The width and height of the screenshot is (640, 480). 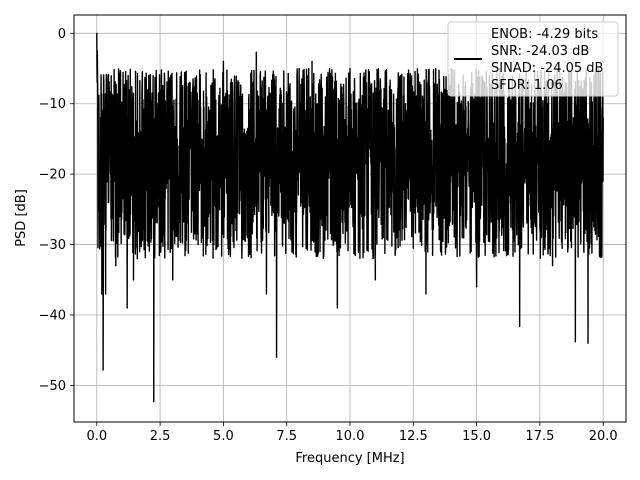 I want to click on y-tick-label: −30, so click(x=52, y=245).